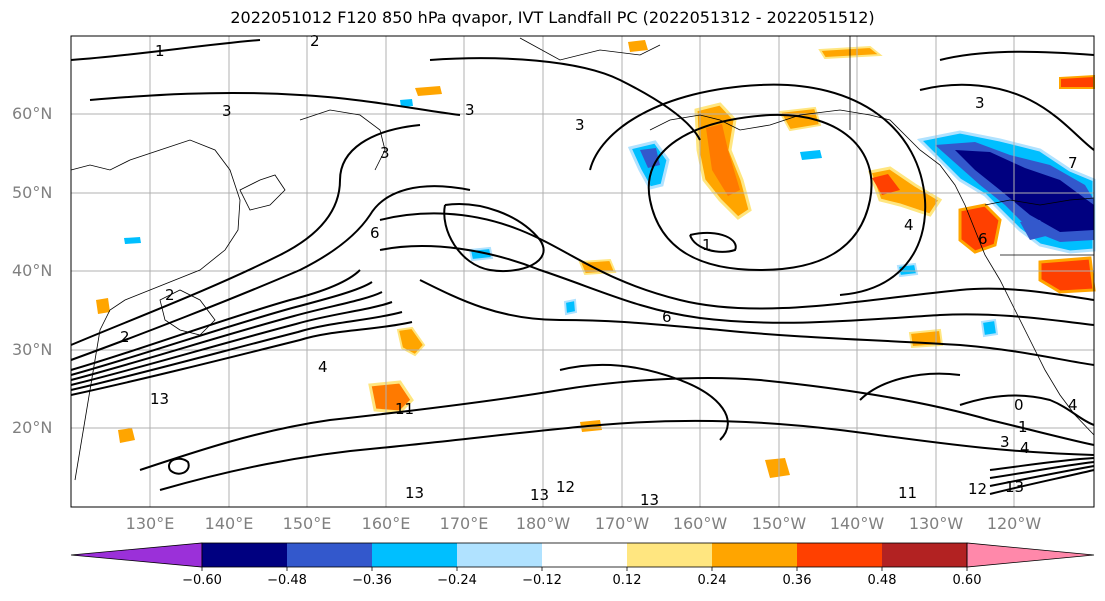  What do you see at coordinates (372, 580) in the screenshot?
I see `colorbar-tick-label: −0.36` at bounding box center [372, 580].